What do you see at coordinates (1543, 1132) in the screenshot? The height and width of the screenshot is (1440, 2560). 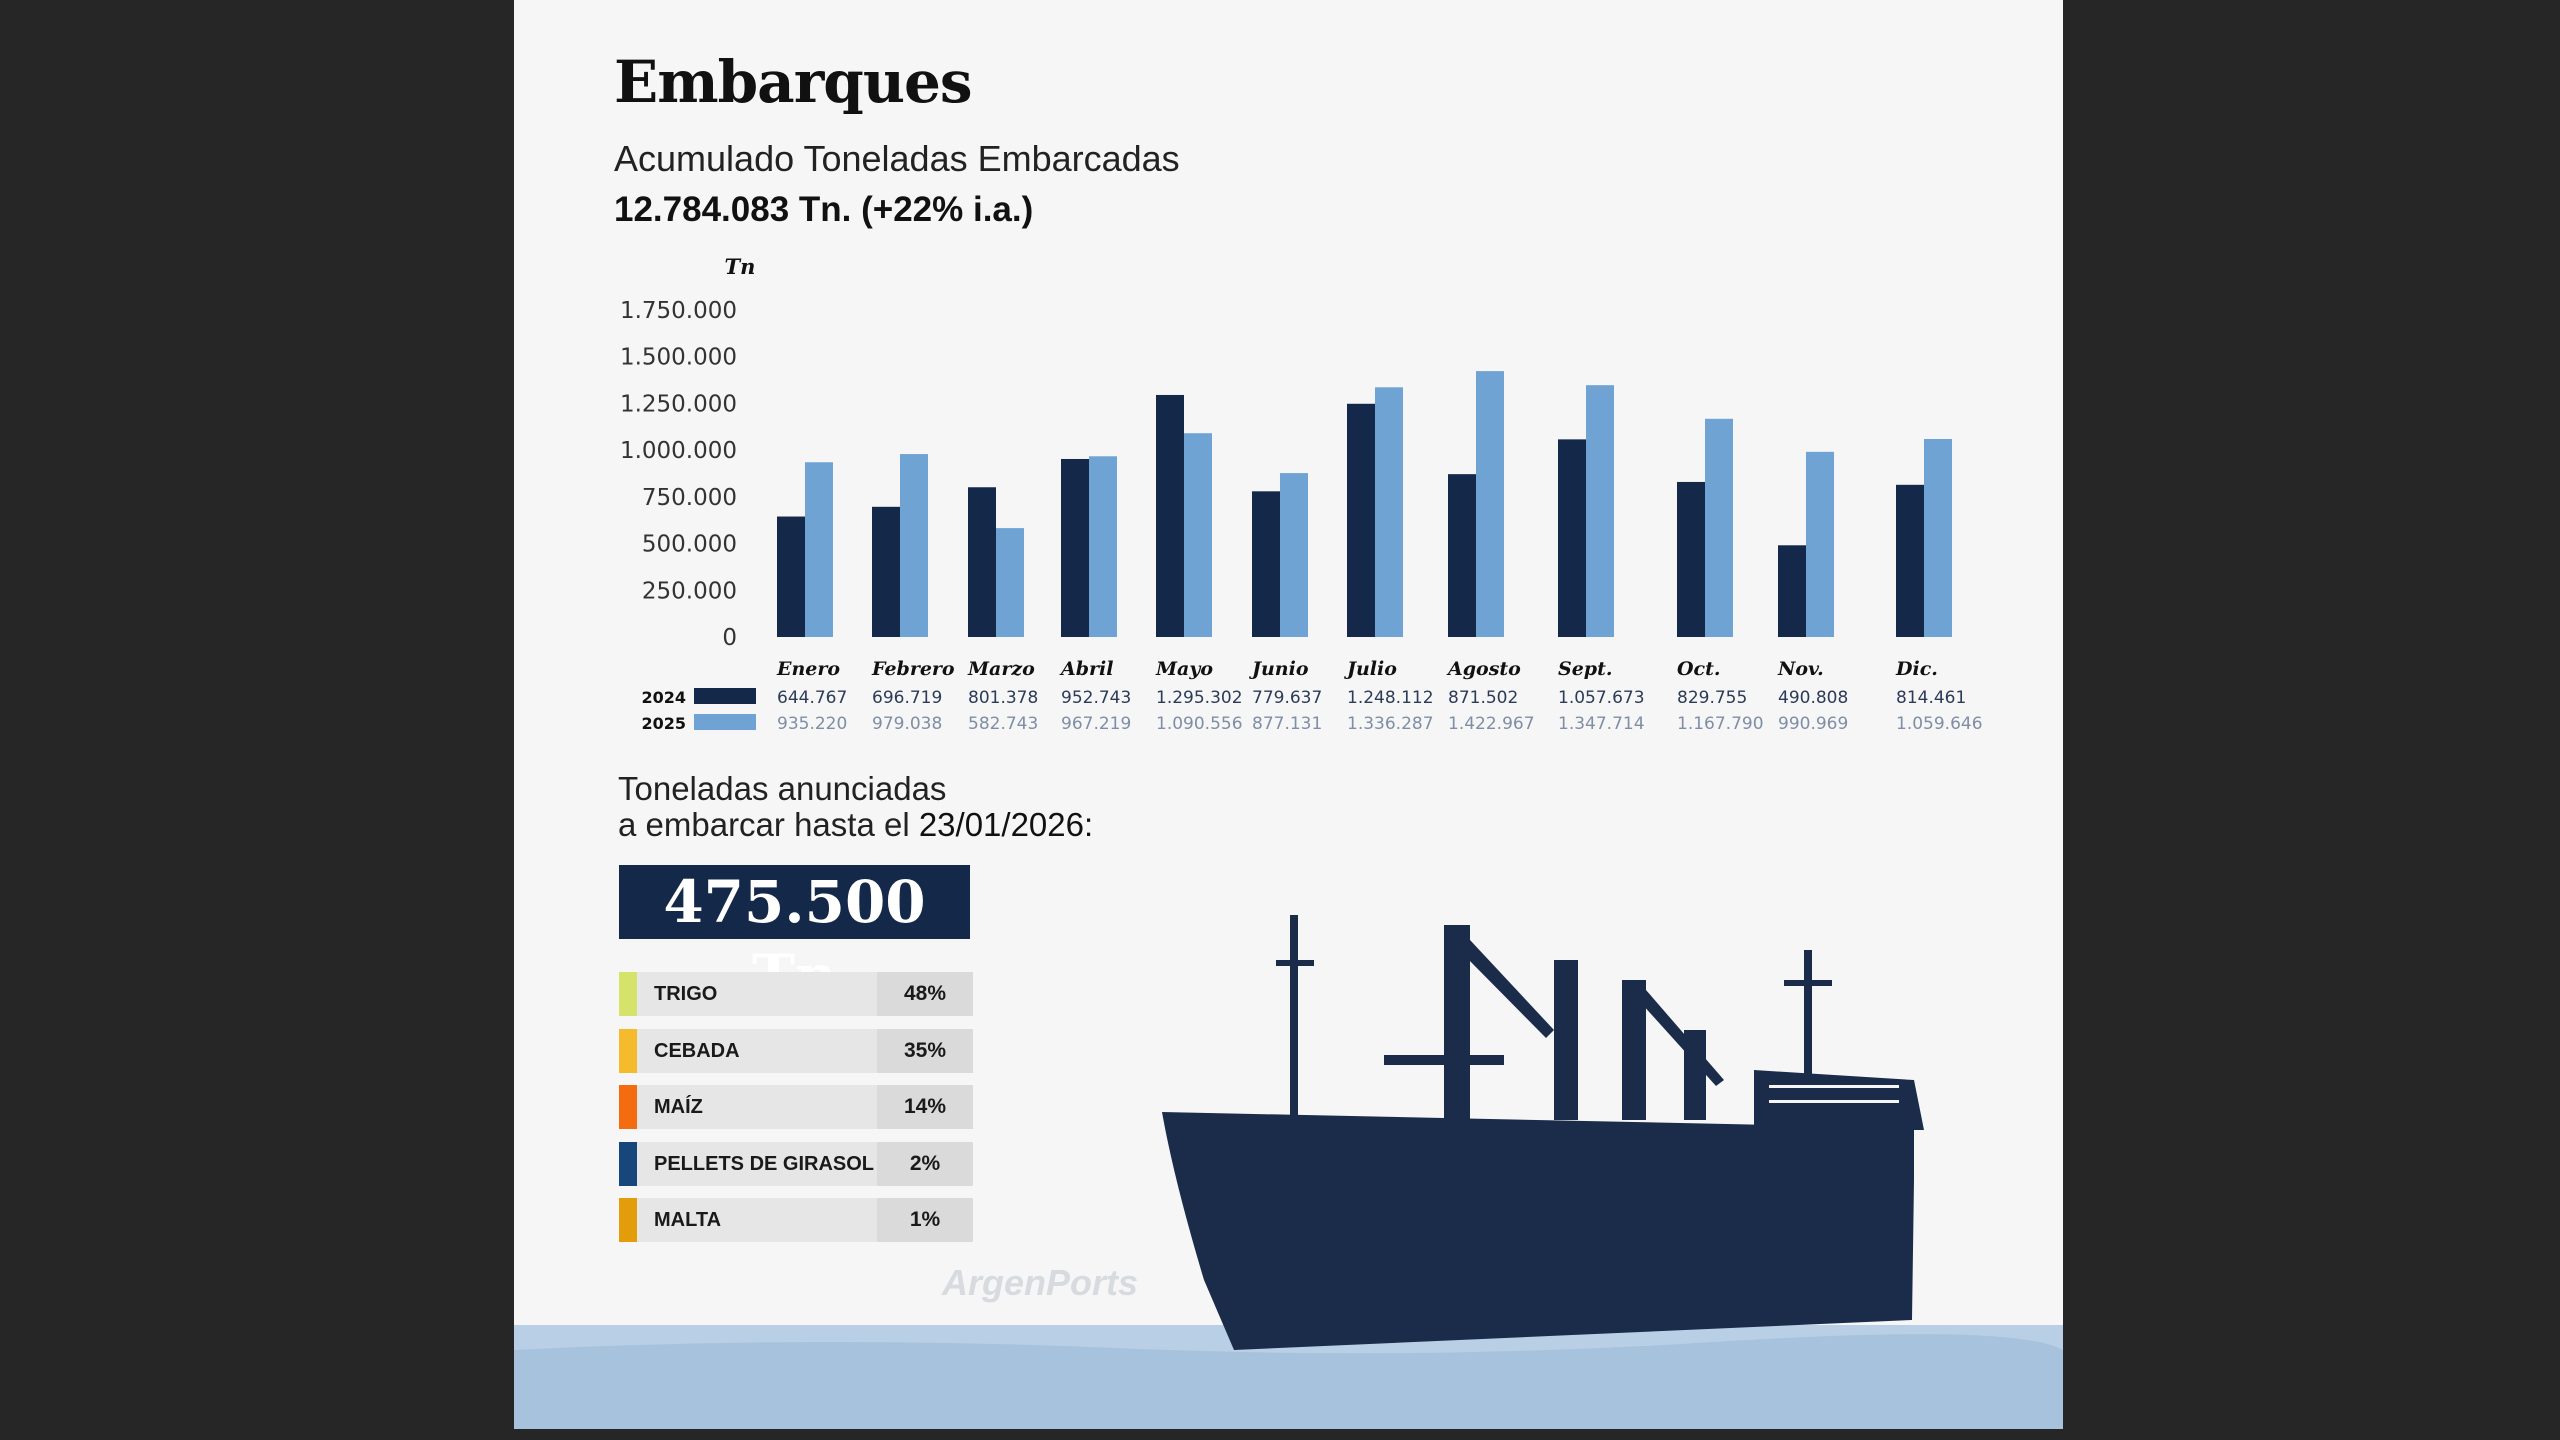 I see `ship-icon` at bounding box center [1543, 1132].